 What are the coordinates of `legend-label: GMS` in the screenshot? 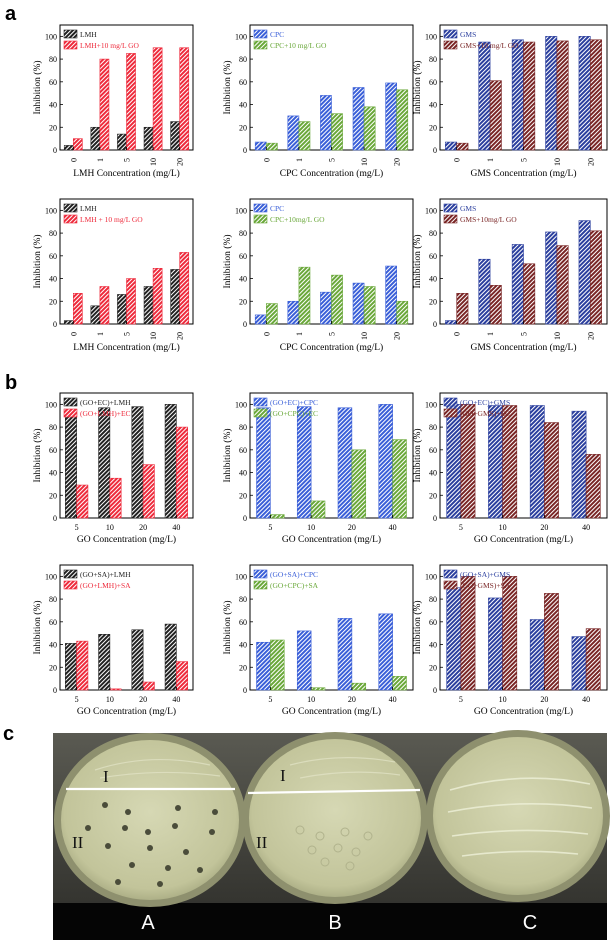 It's located at (468, 34).